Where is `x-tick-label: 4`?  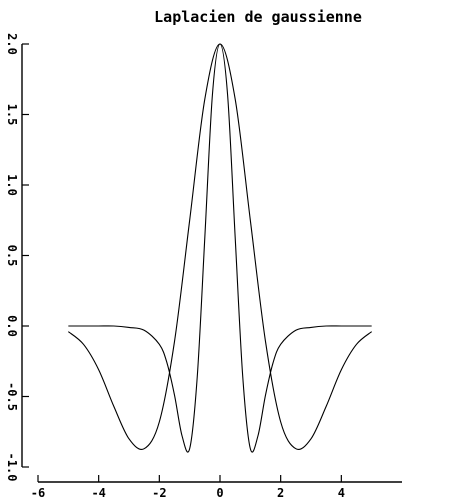 x-tick-label: 4 is located at coordinates (341, 493).